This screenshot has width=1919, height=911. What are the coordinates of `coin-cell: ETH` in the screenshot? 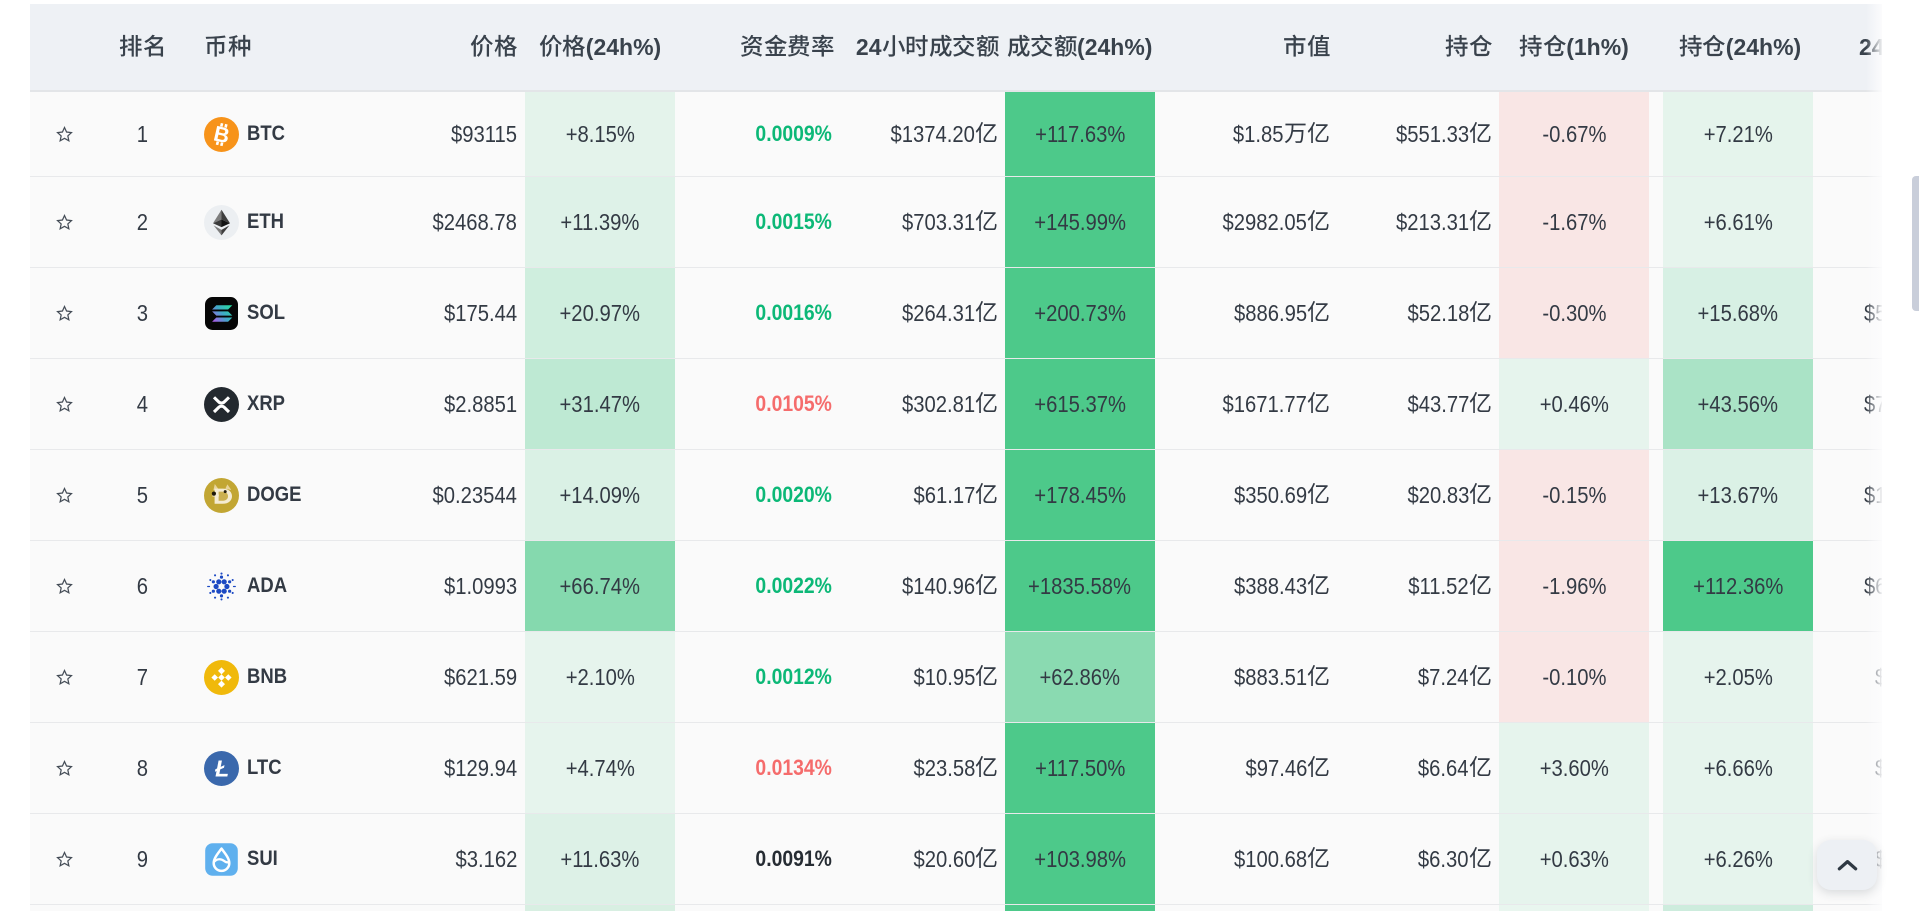 It's located at (307, 222).